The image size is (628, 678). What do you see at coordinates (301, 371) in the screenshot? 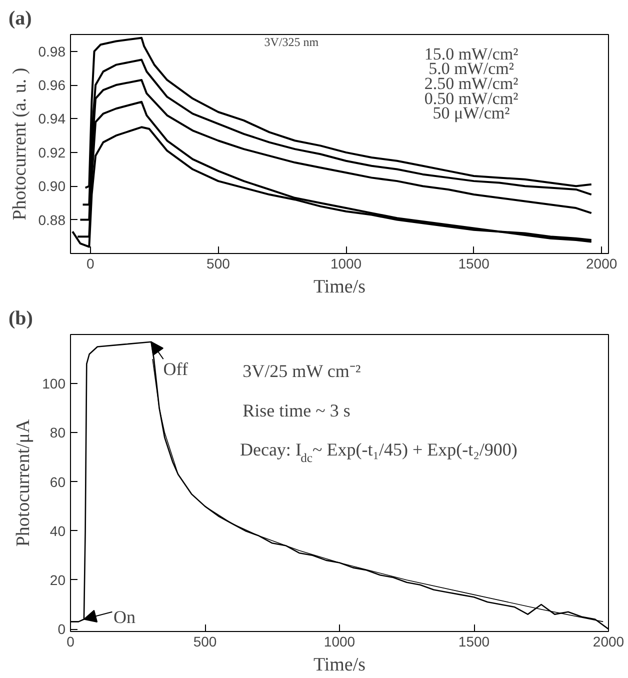
I see `annotation: 3V/25 mW cm⁻²` at bounding box center [301, 371].